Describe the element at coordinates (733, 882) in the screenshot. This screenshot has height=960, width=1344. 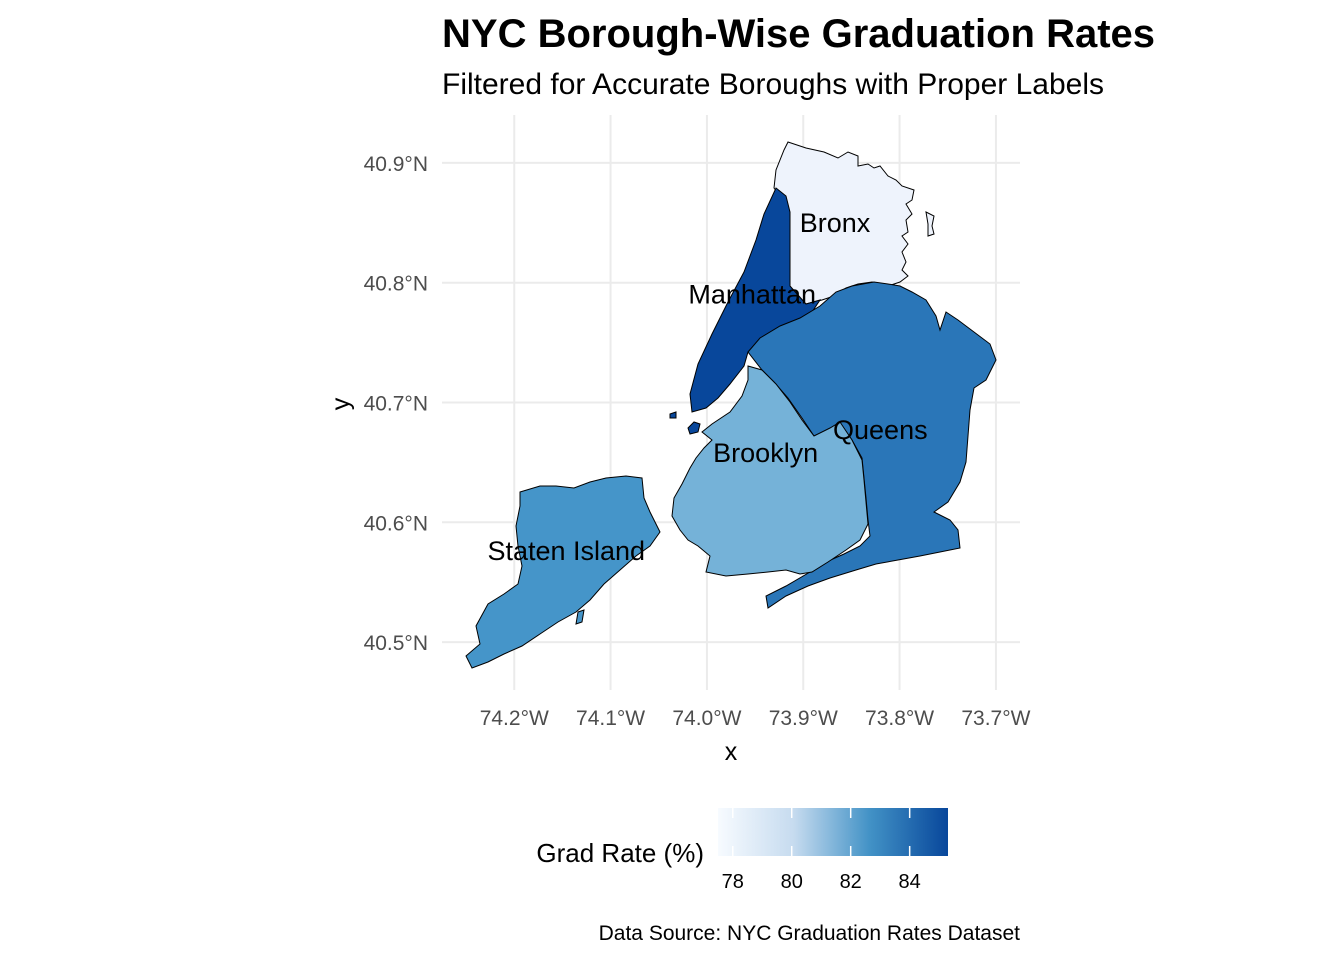
I see `legend-tick-label-0: 78` at that location.